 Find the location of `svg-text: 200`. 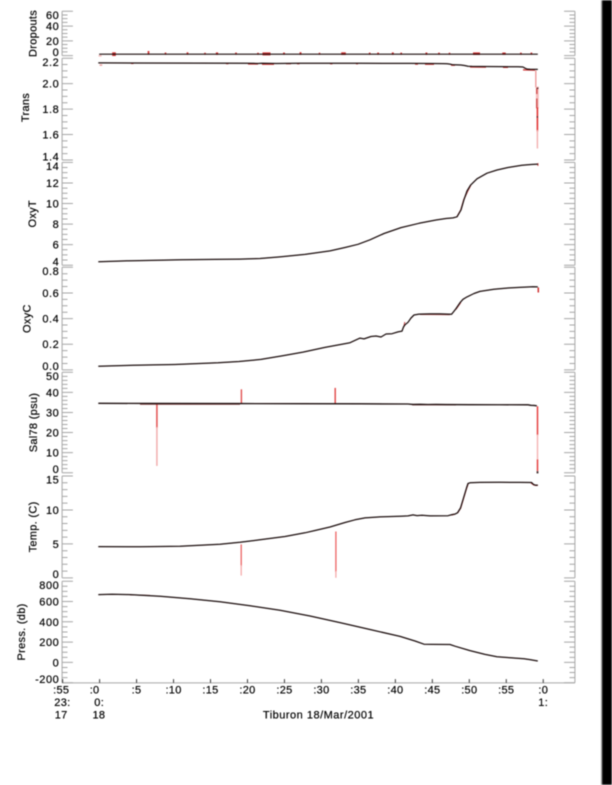

svg-text: 200 is located at coordinates (49, 643).